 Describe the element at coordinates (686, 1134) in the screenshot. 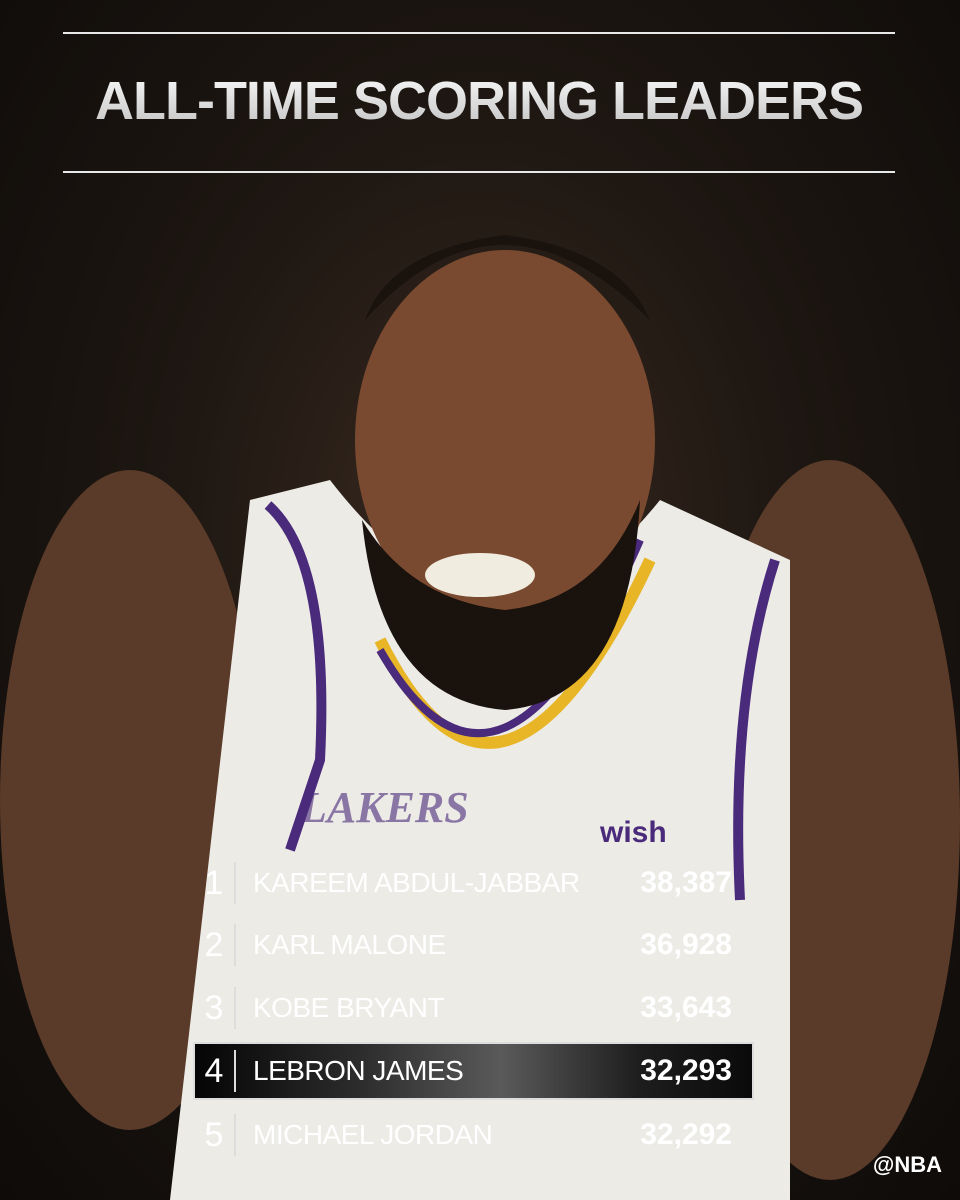

I see `points: 32,292` at that location.